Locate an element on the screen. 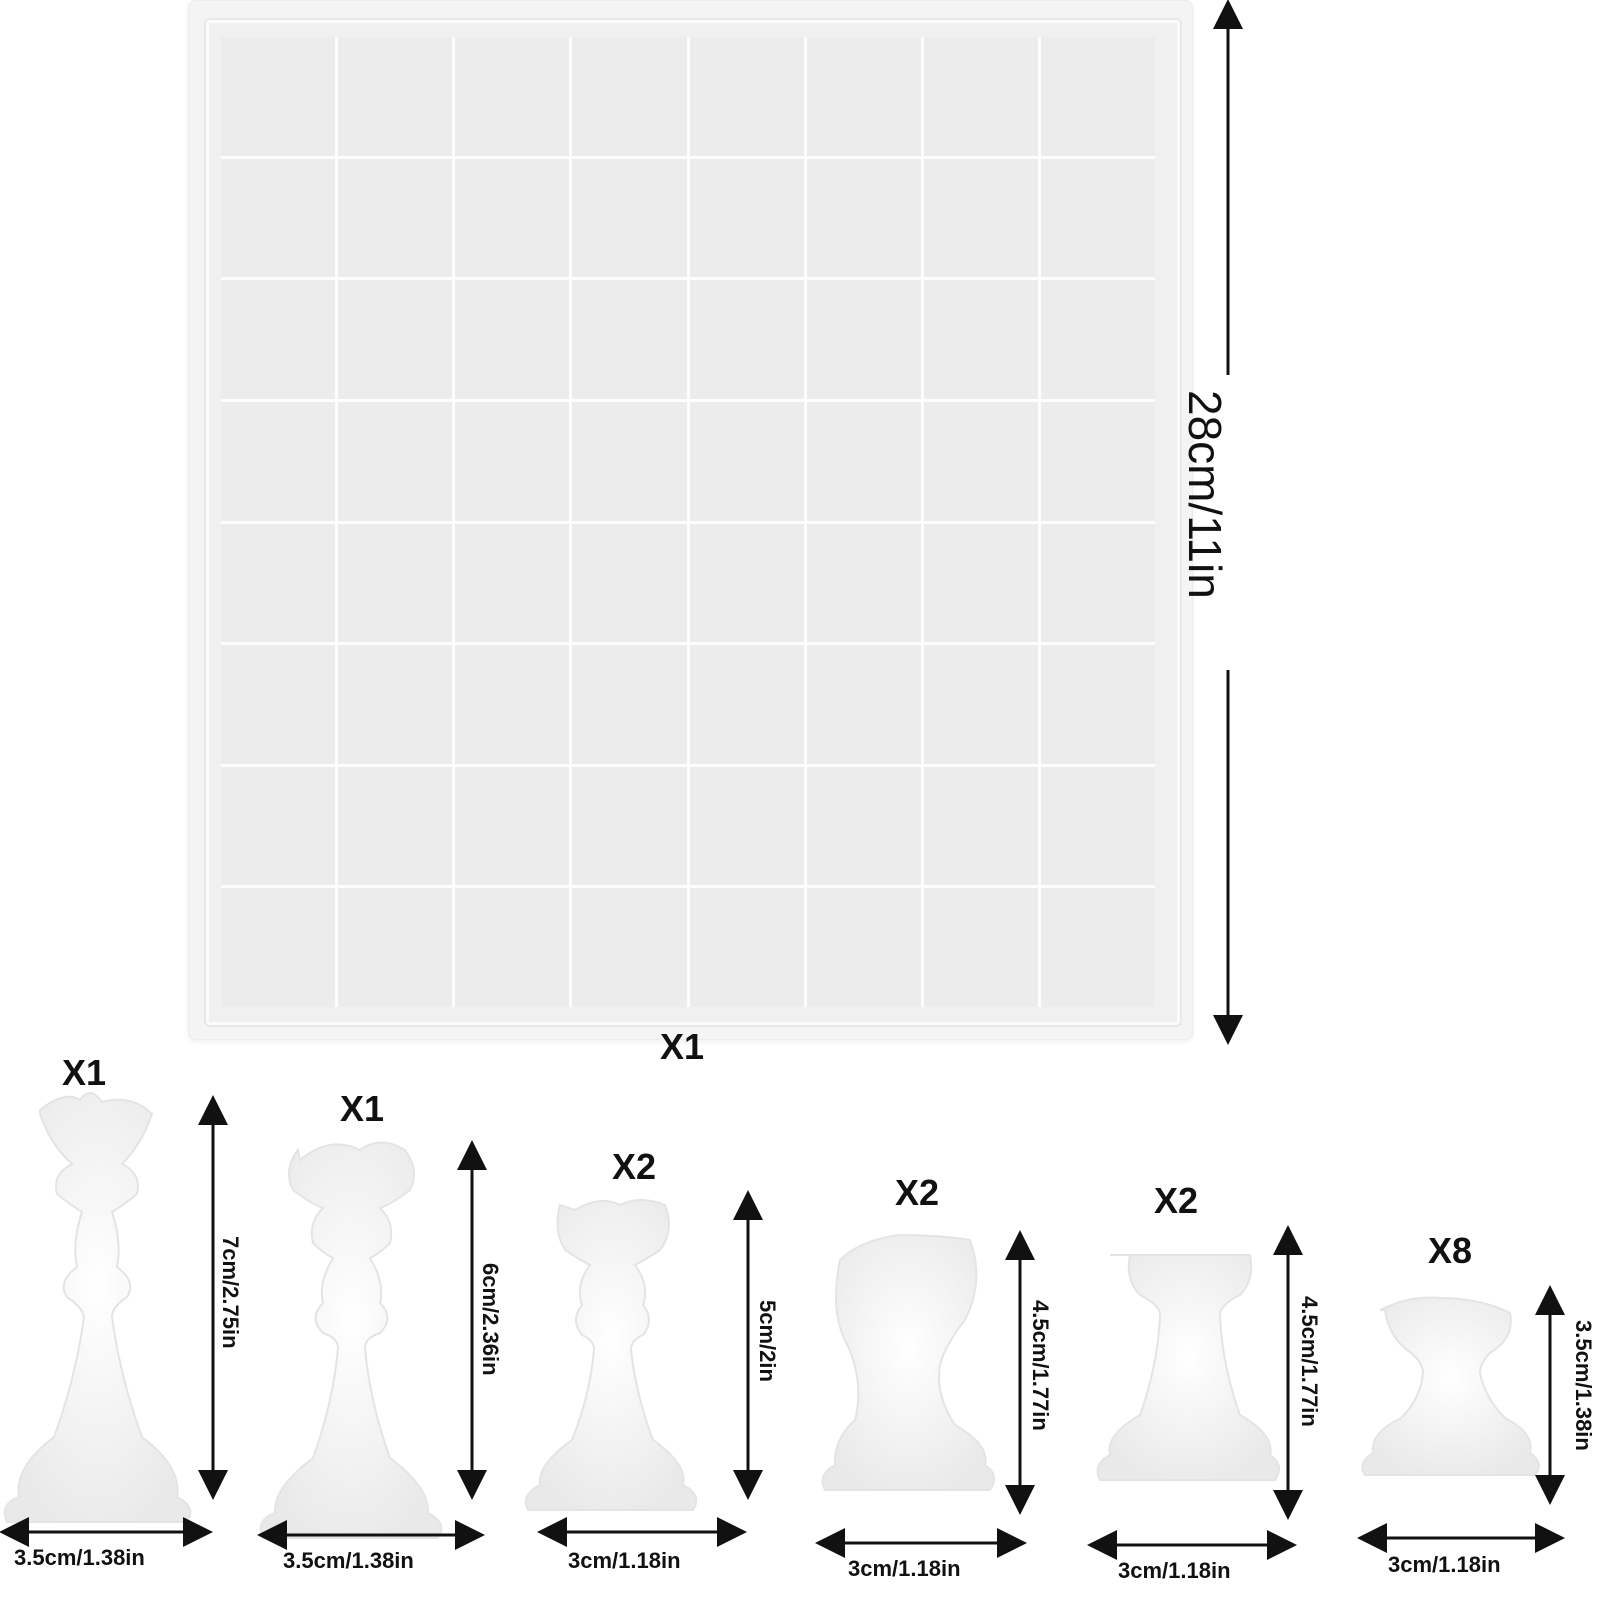 The height and width of the screenshot is (1600, 1600). rook-width-label: 3cm/1.18in is located at coordinates (1174, 1570).